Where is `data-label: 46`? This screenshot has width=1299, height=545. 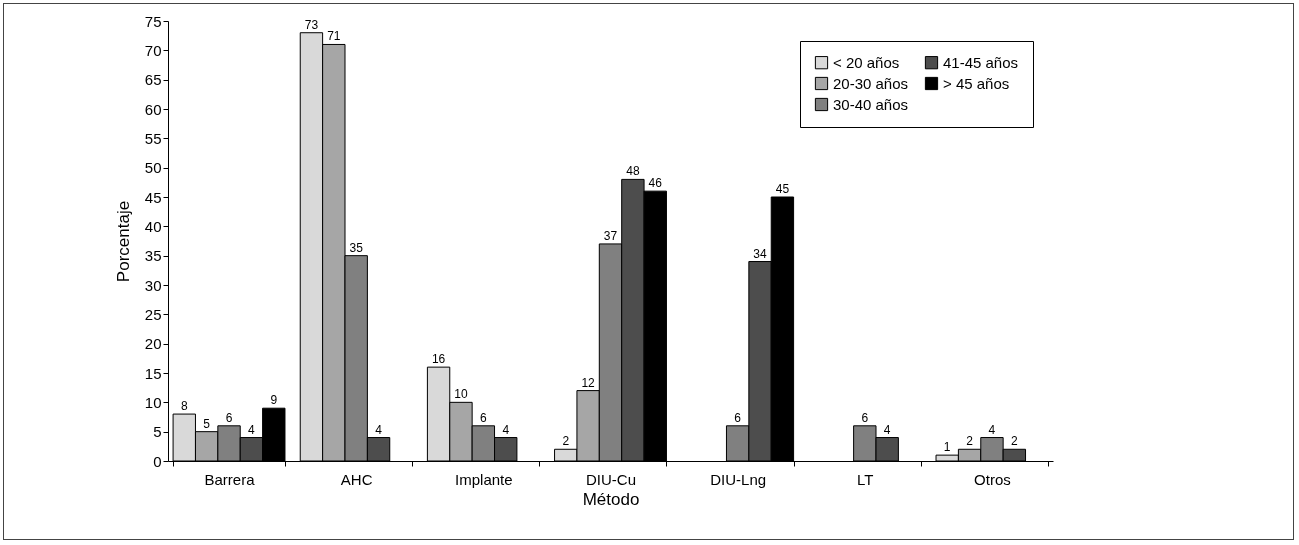 data-label: 46 is located at coordinates (655, 183).